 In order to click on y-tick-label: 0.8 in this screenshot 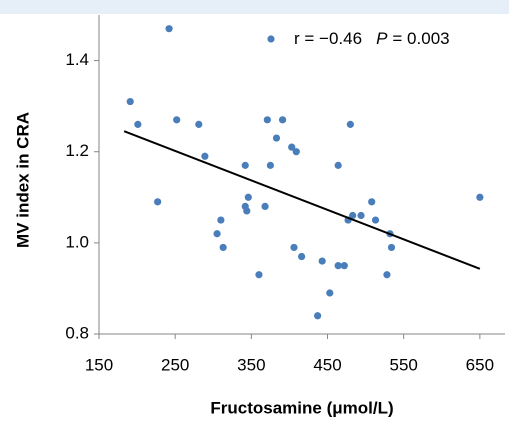, I will do `click(77, 332)`.